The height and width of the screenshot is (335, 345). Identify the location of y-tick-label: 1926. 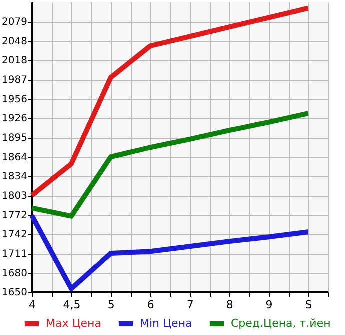
(15, 119).